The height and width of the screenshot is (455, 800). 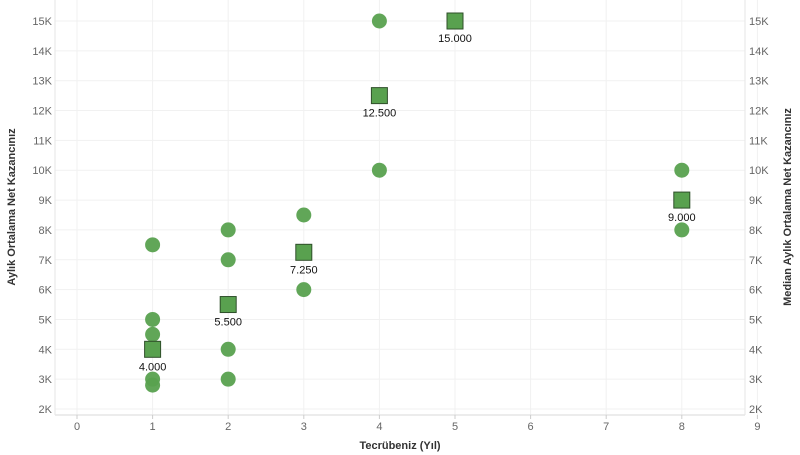 I want to click on y-tick-label-left: 2K, so click(x=46, y=410).